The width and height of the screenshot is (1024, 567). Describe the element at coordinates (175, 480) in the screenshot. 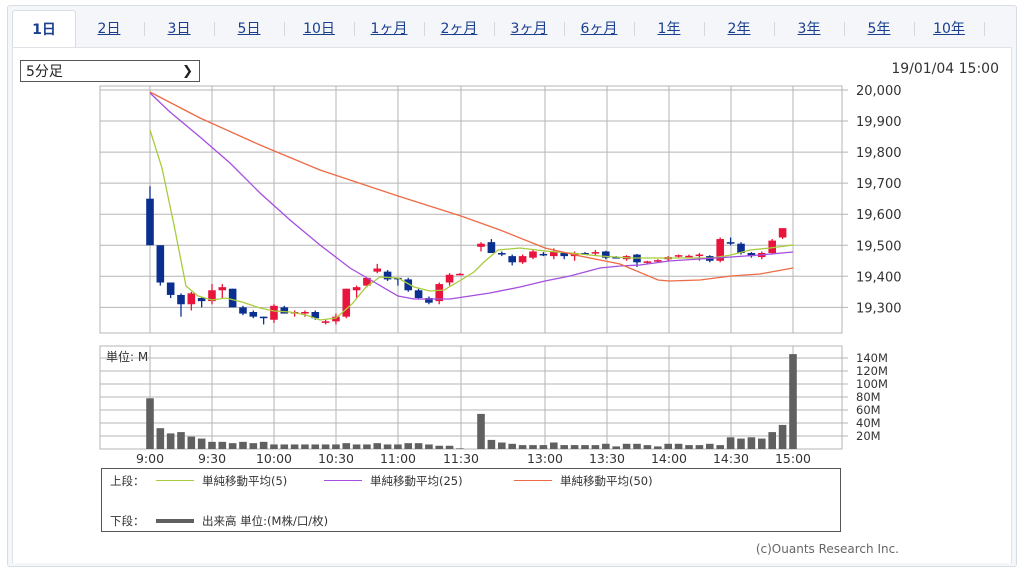

I see `ma5-line-icon` at that location.